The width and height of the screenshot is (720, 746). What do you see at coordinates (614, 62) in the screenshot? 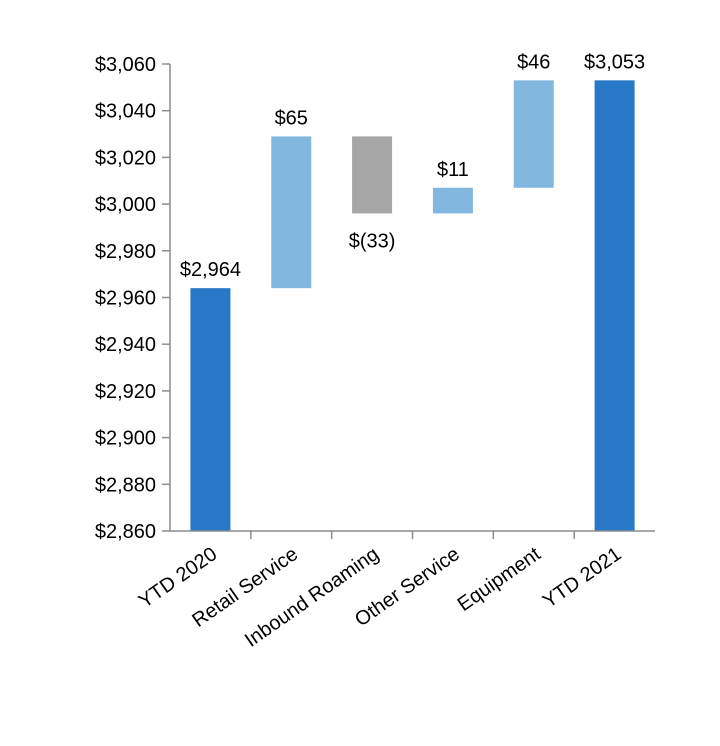
I see `data-label: $3,053` at bounding box center [614, 62].